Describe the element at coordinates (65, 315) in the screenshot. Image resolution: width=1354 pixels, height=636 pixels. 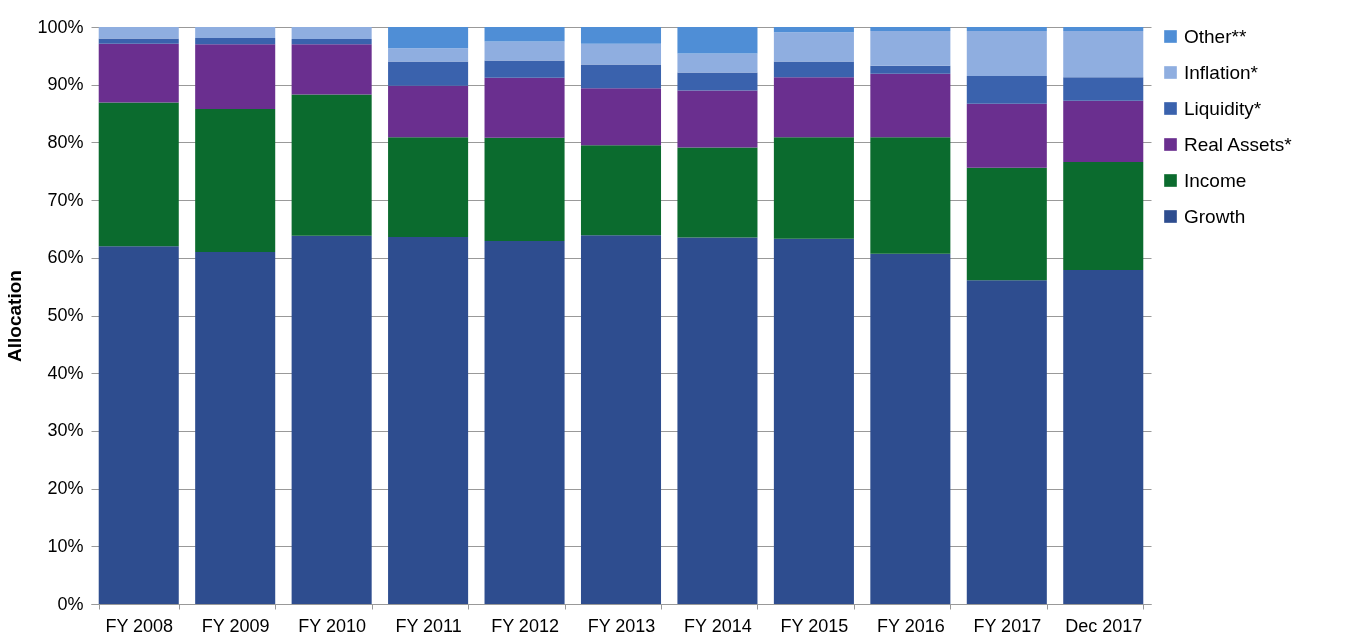
I see `y-tick-label: 50%` at that location.